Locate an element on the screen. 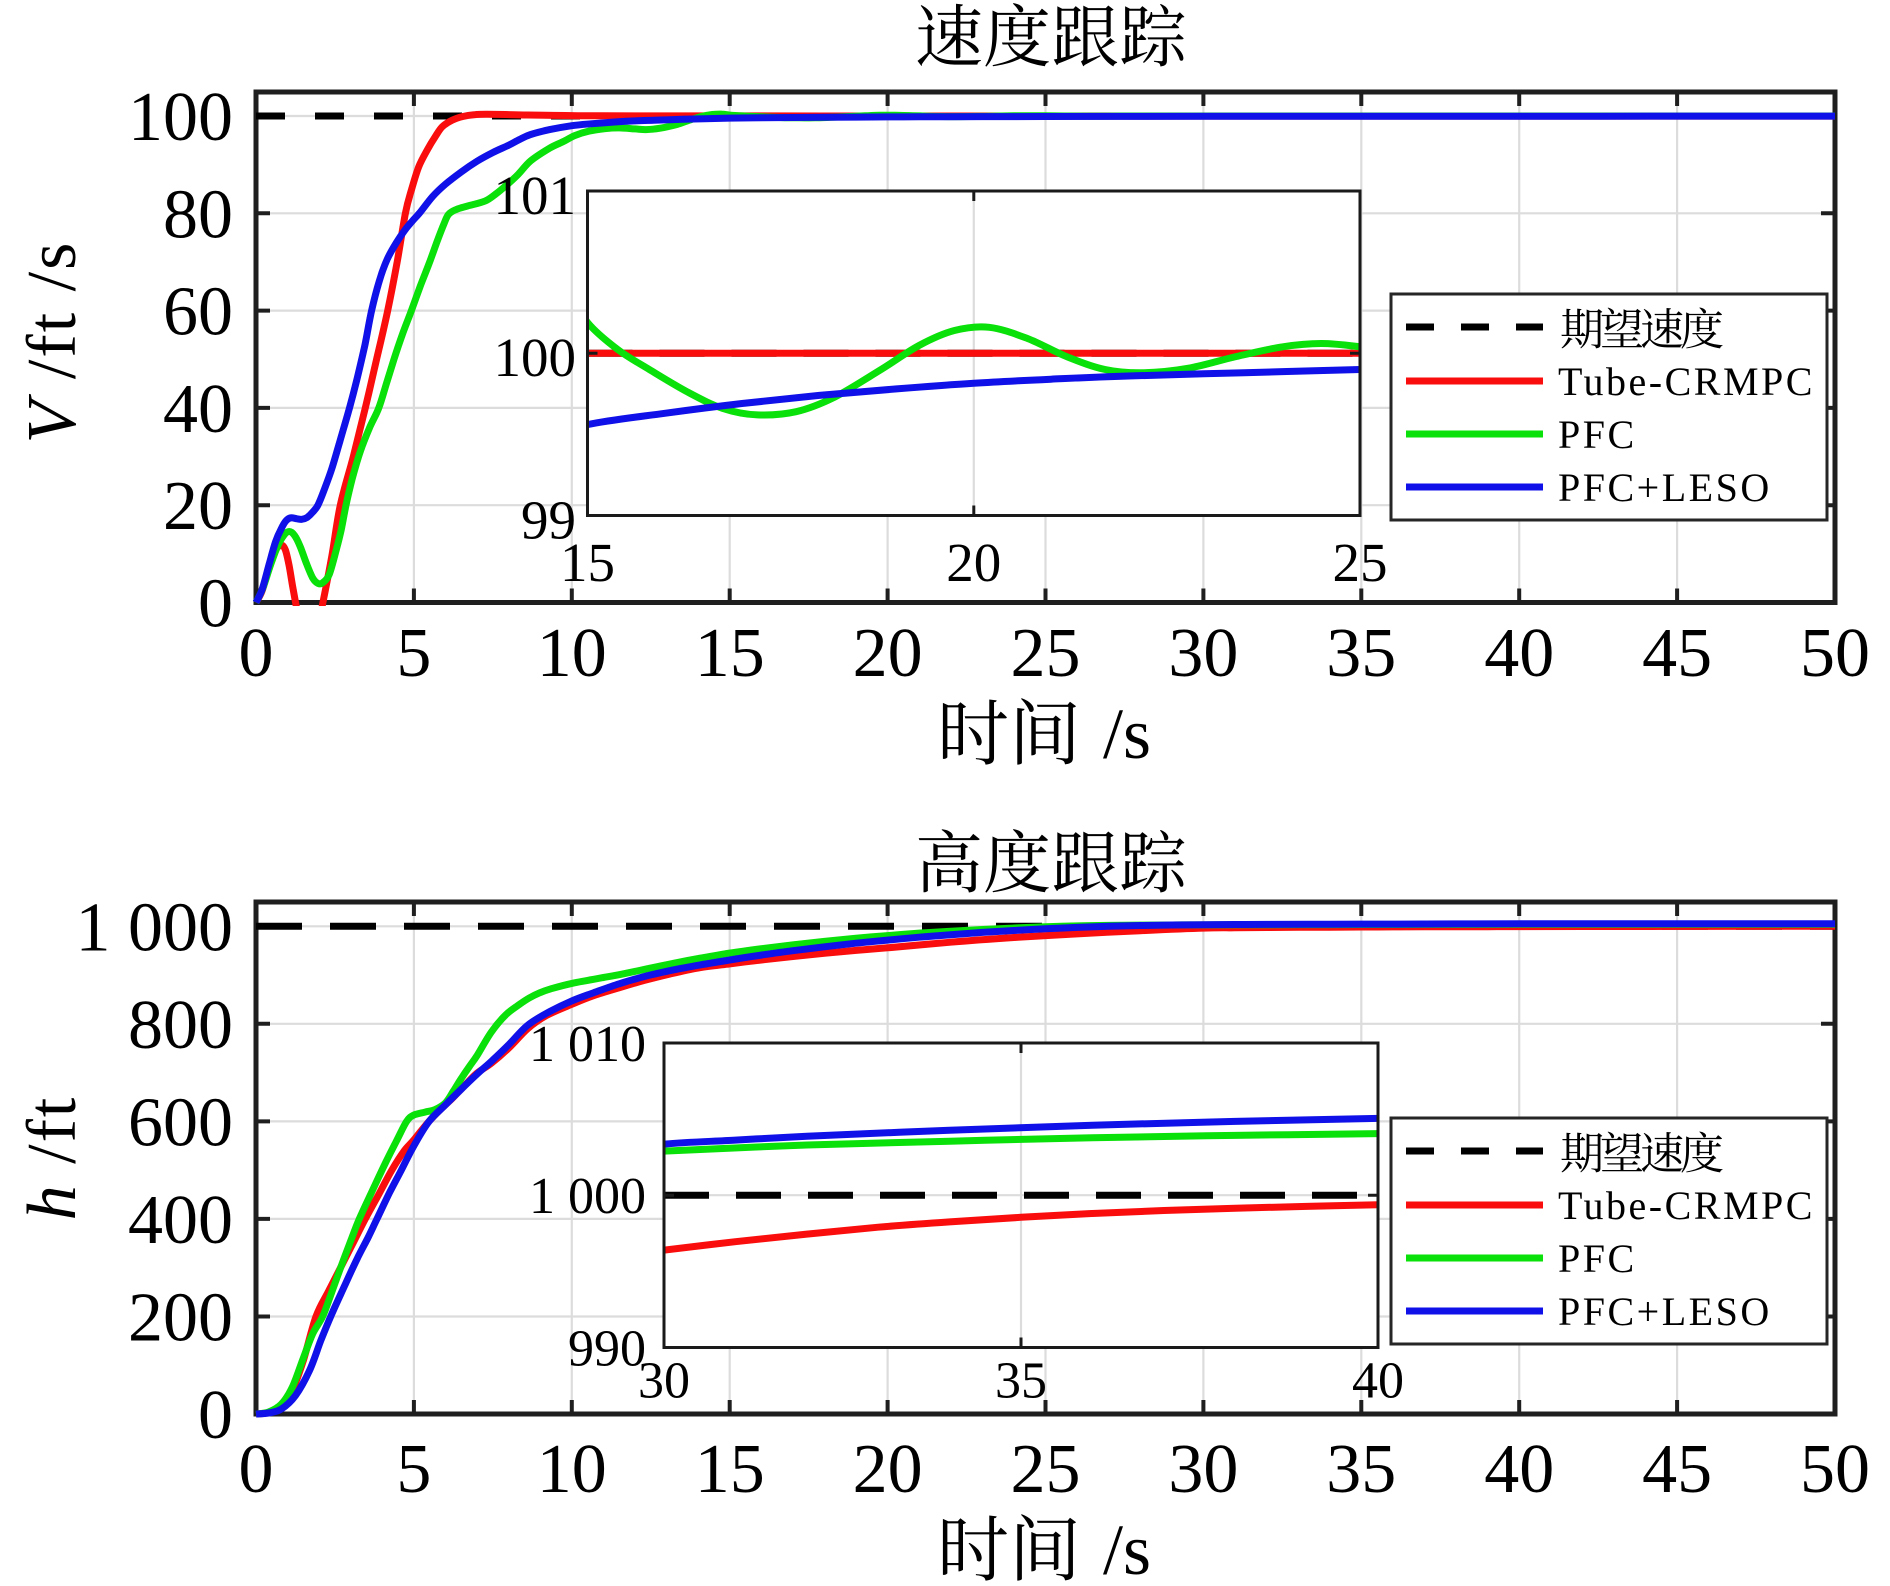 The height and width of the screenshot is (1586, 1890). svg-text: 990 is located at coordinates (607, 1349).